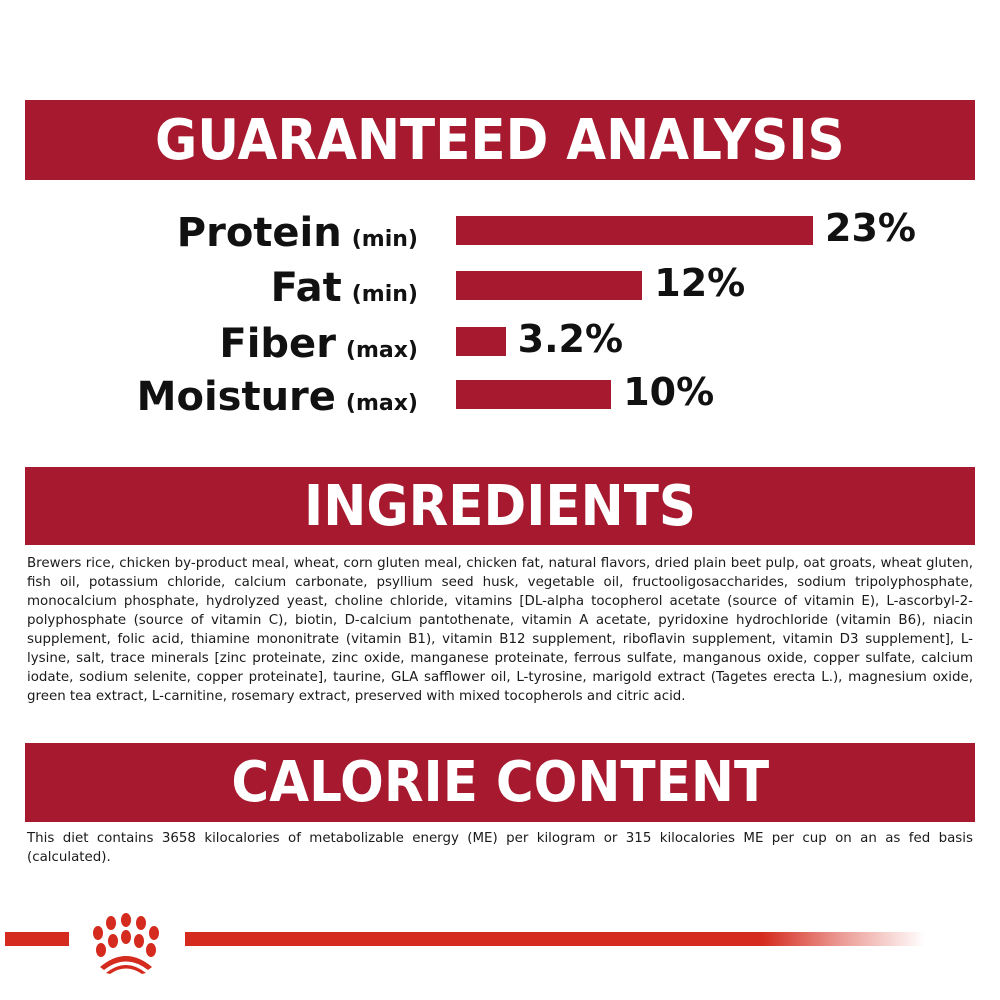  I want to click on nutrient-label: Moisture (max), so click(277, 397).